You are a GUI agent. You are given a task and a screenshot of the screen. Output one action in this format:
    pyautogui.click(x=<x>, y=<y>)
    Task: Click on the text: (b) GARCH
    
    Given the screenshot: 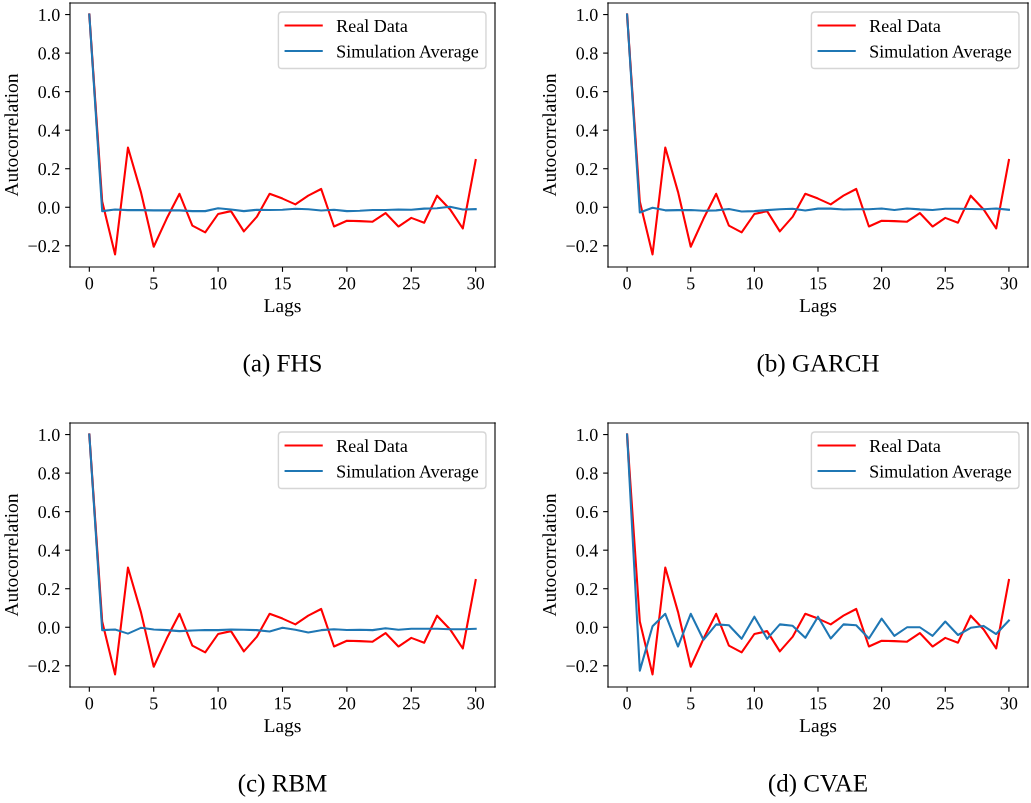 What is the action you would take?
    pyautogui.click(x=818, y=365)
    